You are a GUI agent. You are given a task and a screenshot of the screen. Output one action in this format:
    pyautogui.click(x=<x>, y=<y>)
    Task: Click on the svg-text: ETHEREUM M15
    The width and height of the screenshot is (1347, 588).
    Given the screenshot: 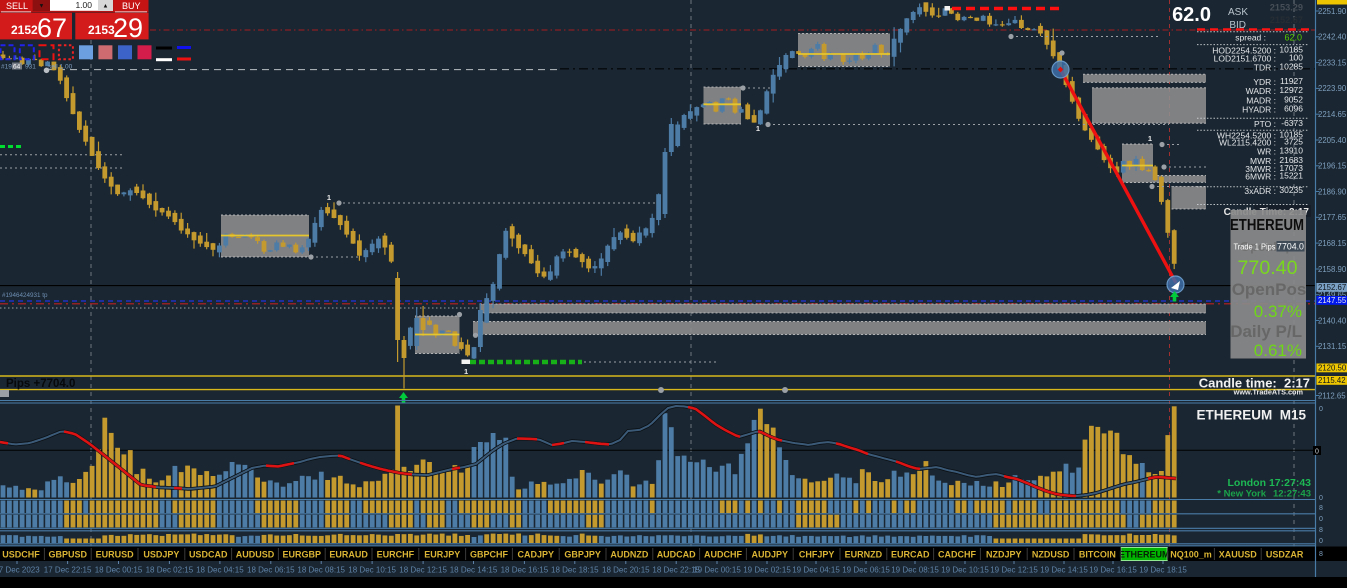 What is the action you would take?
    pyautogui.click(x=1251, y=415)
    